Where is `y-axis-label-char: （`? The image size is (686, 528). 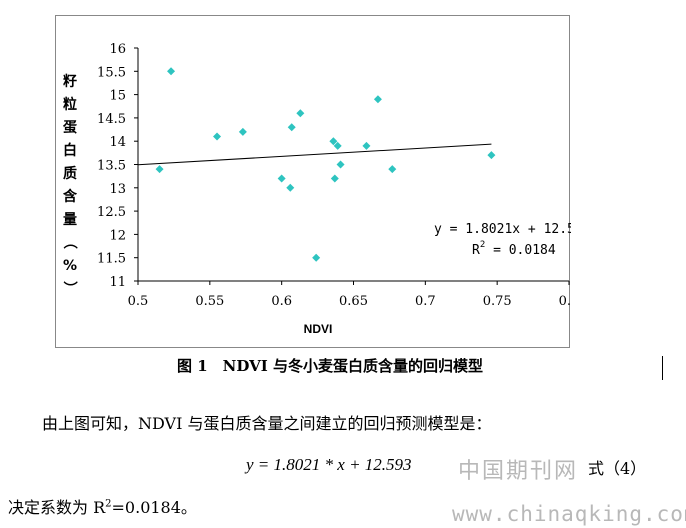 y-axis-label-char: （ is located at coordinates (69, 242).